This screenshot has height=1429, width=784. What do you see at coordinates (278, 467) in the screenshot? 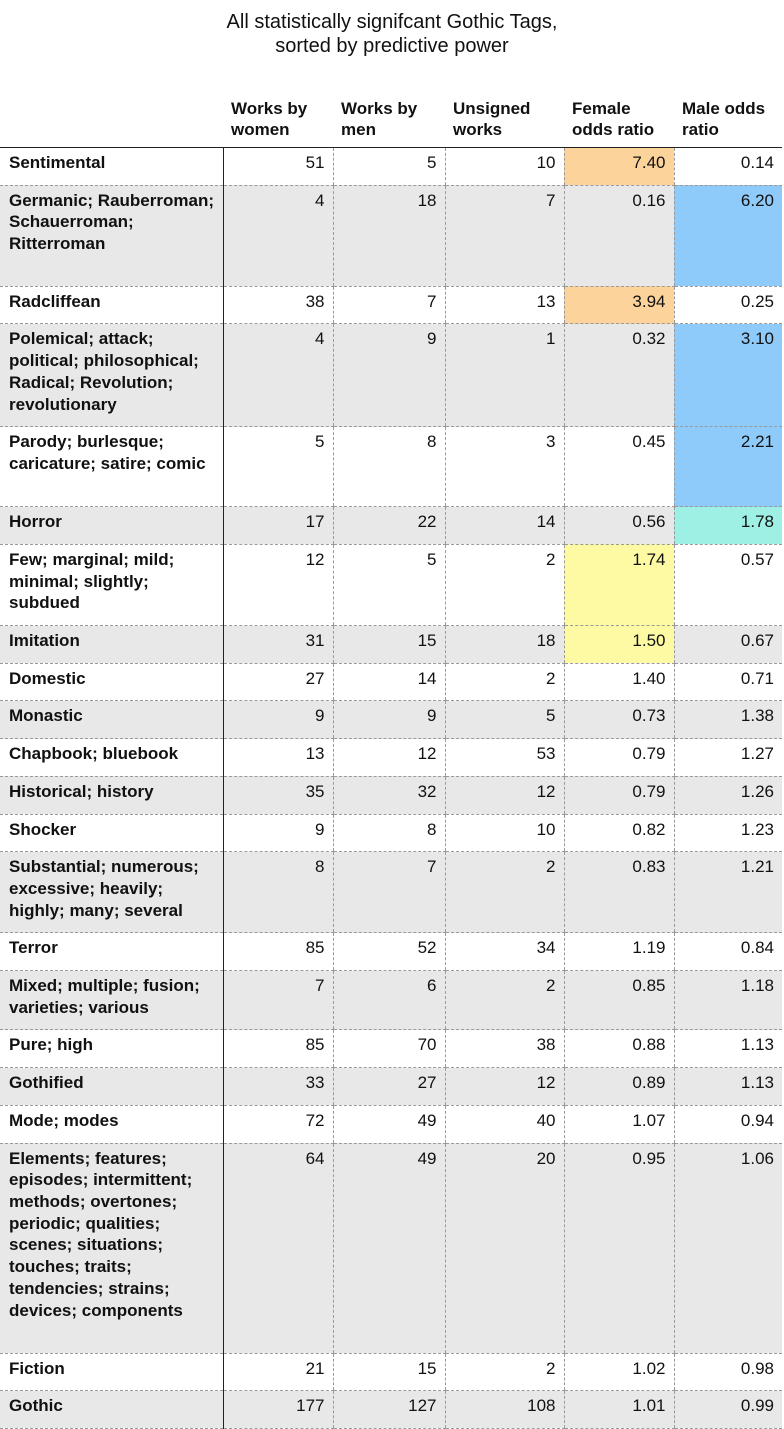
I see `works-by-women-cell: 5` at bounding box center [278, 467].